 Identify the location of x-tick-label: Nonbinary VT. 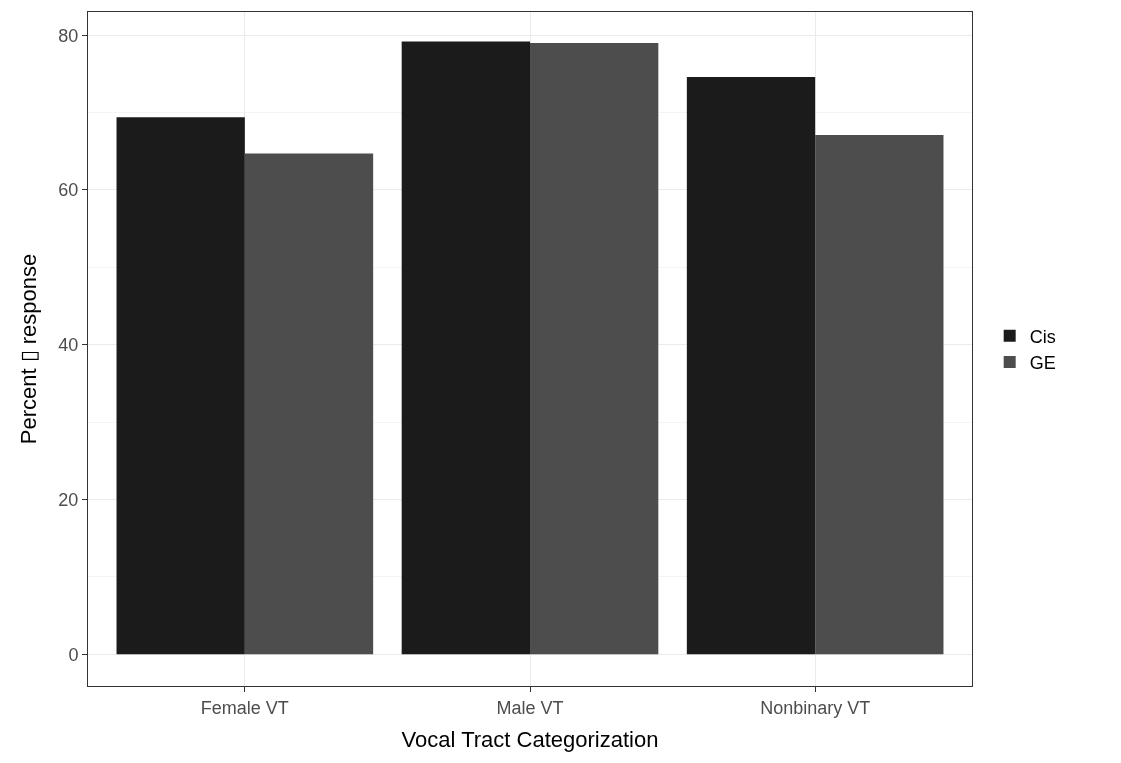
(815, 707).